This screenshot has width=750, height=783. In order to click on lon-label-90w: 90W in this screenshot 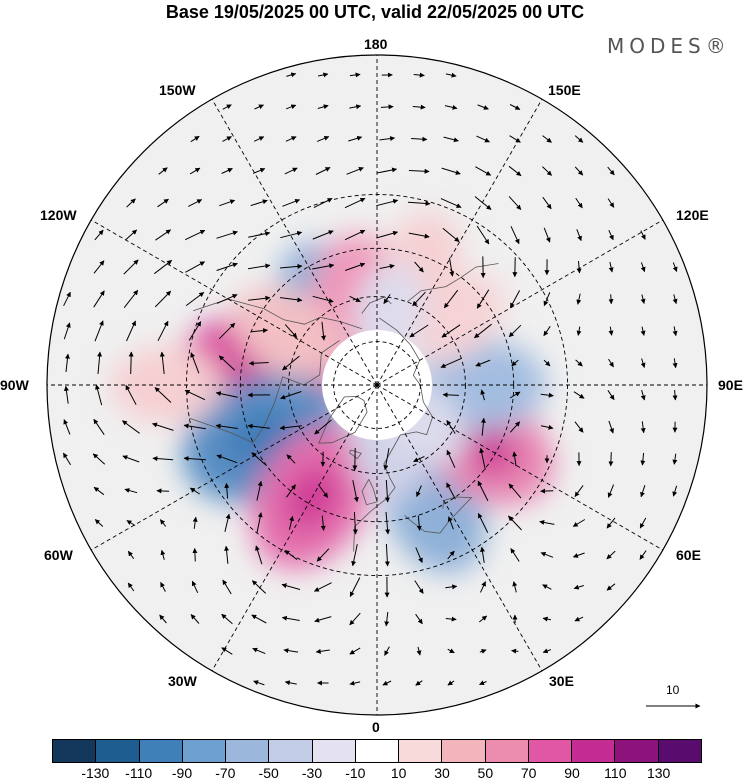, I will do `click(14, 385)`.